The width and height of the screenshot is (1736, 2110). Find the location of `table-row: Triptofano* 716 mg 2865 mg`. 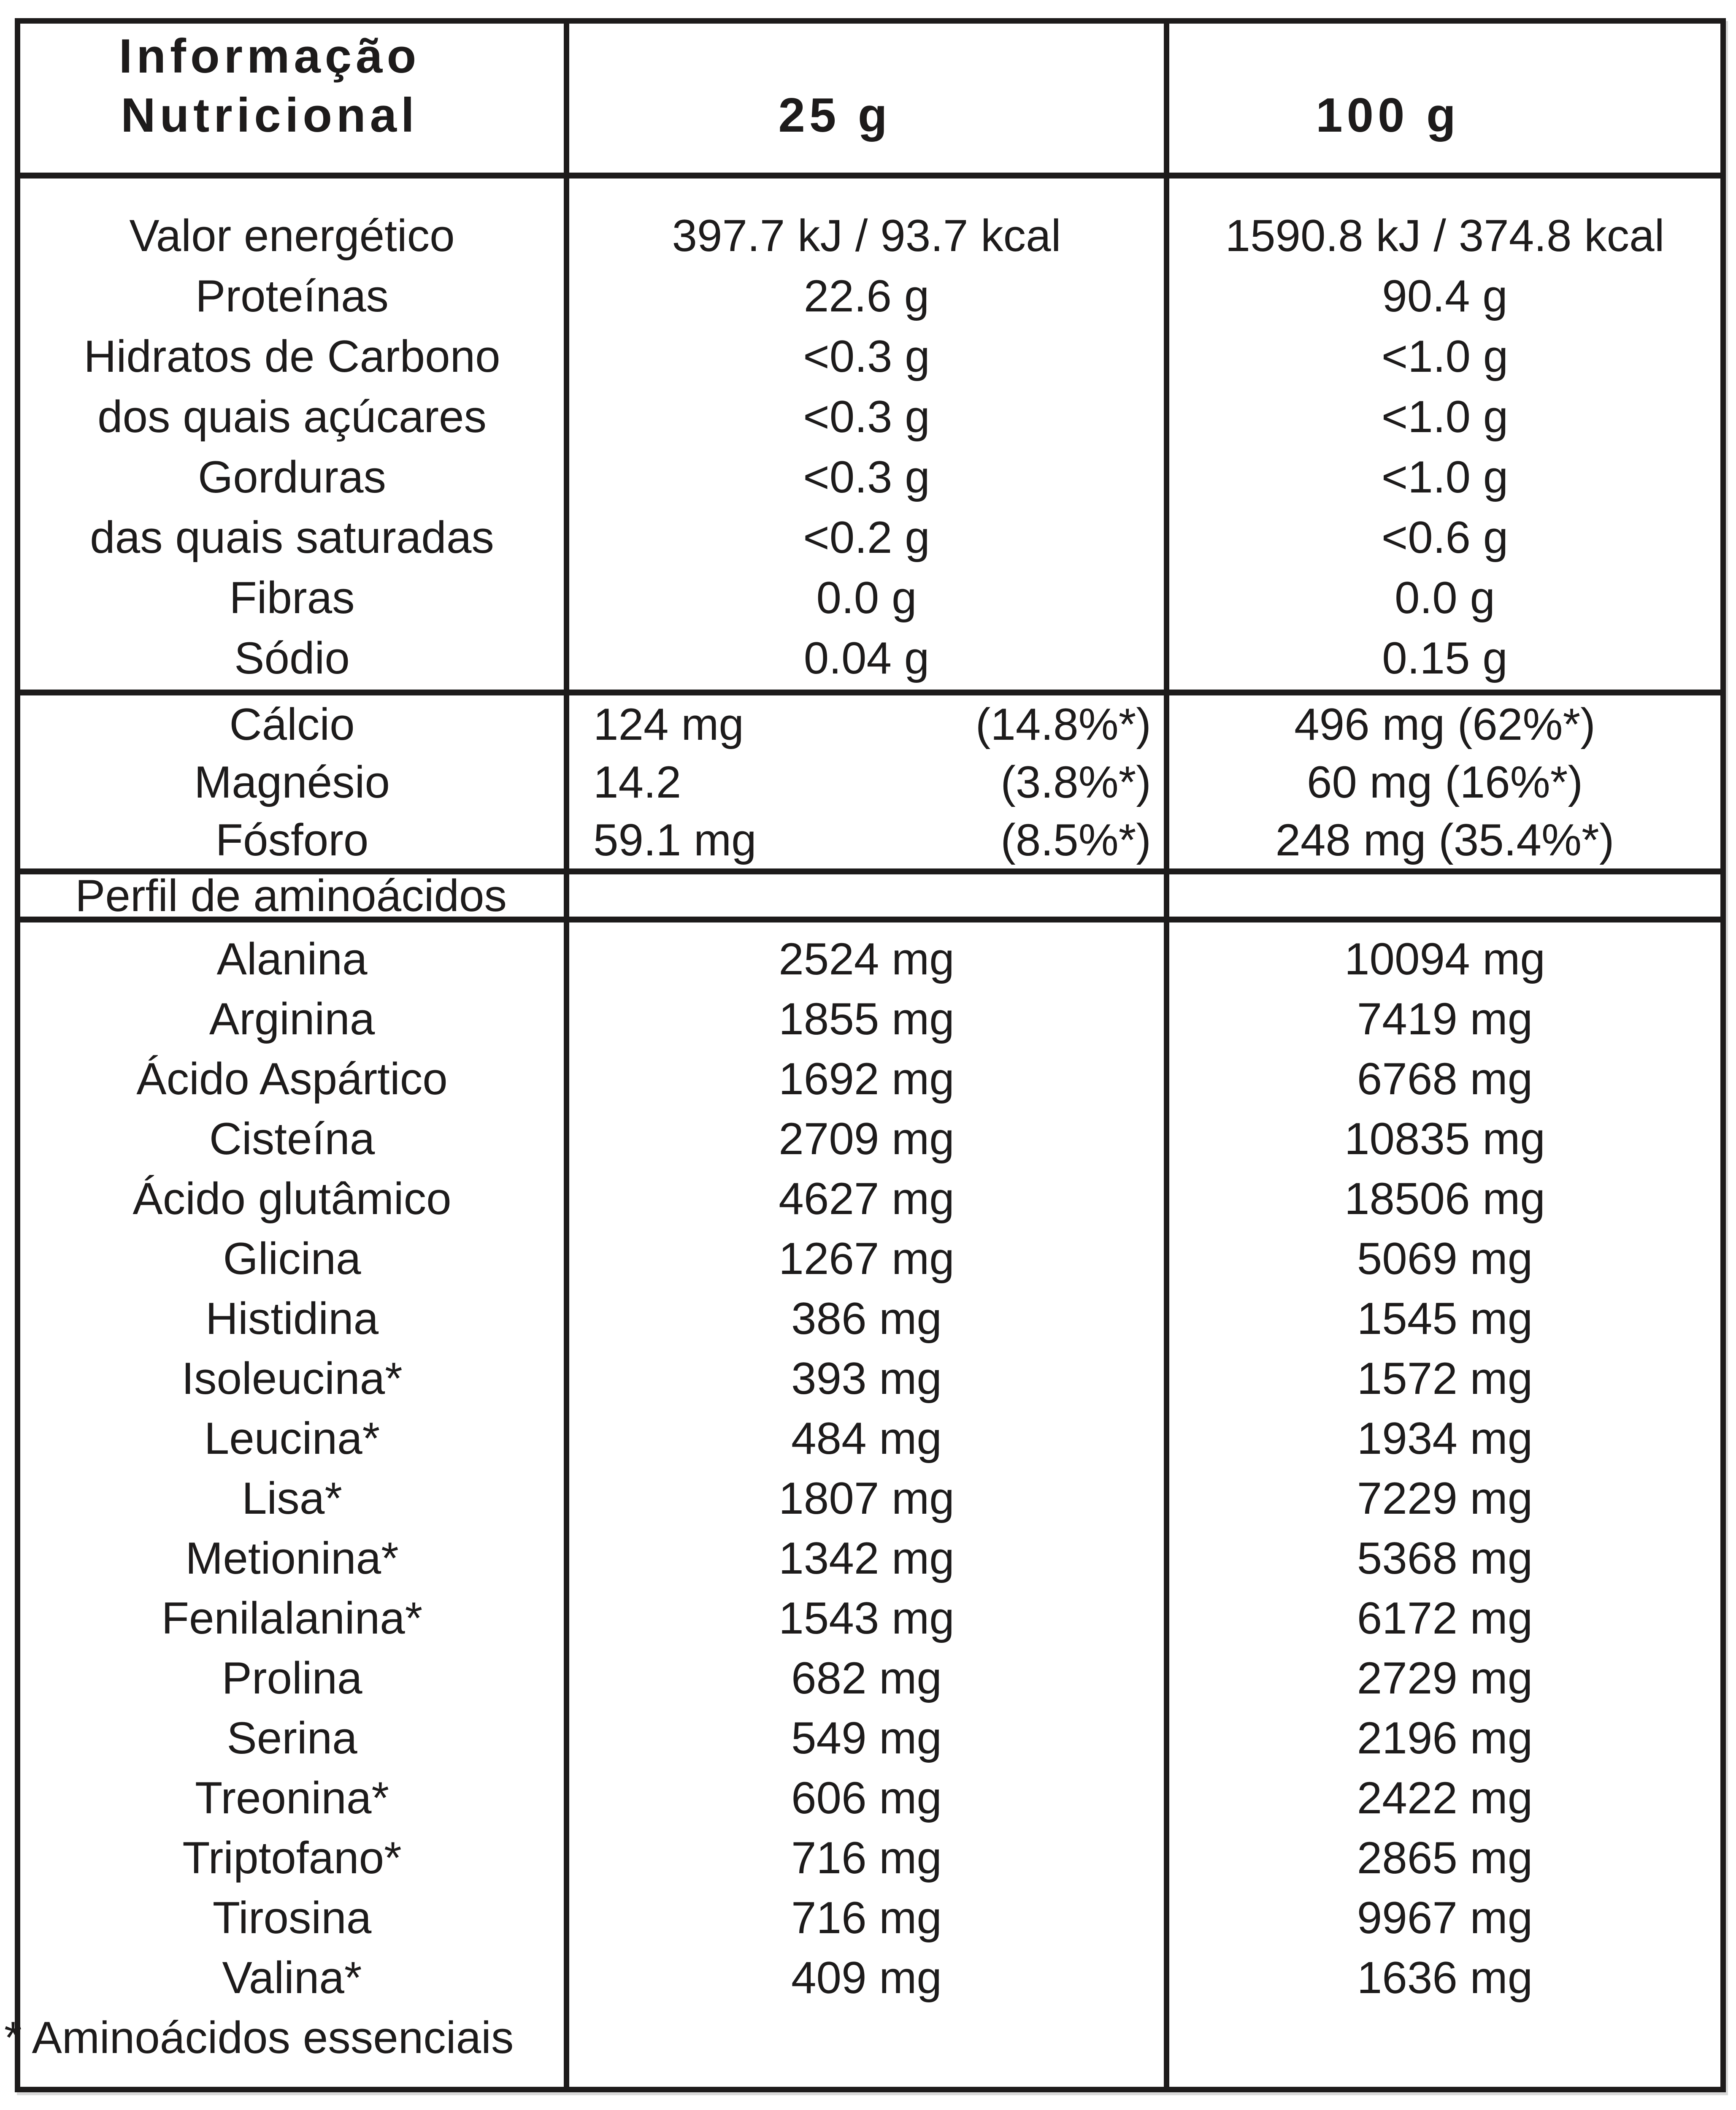

table-row: Triptofano* 716 mg 2865 mg is located at coordinates (870, 1858).